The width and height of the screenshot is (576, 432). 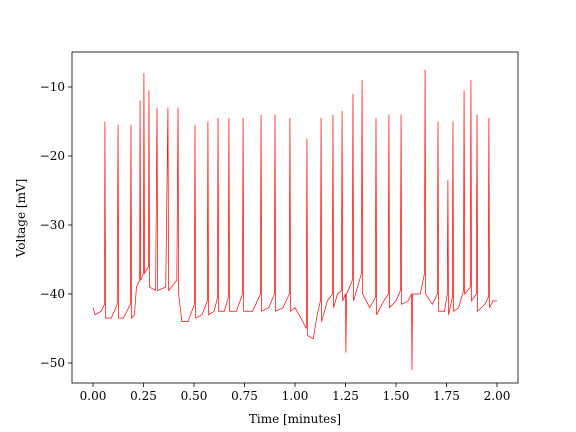 I want to click on x-tick-label: 1.75, so click(x=446, y=396).